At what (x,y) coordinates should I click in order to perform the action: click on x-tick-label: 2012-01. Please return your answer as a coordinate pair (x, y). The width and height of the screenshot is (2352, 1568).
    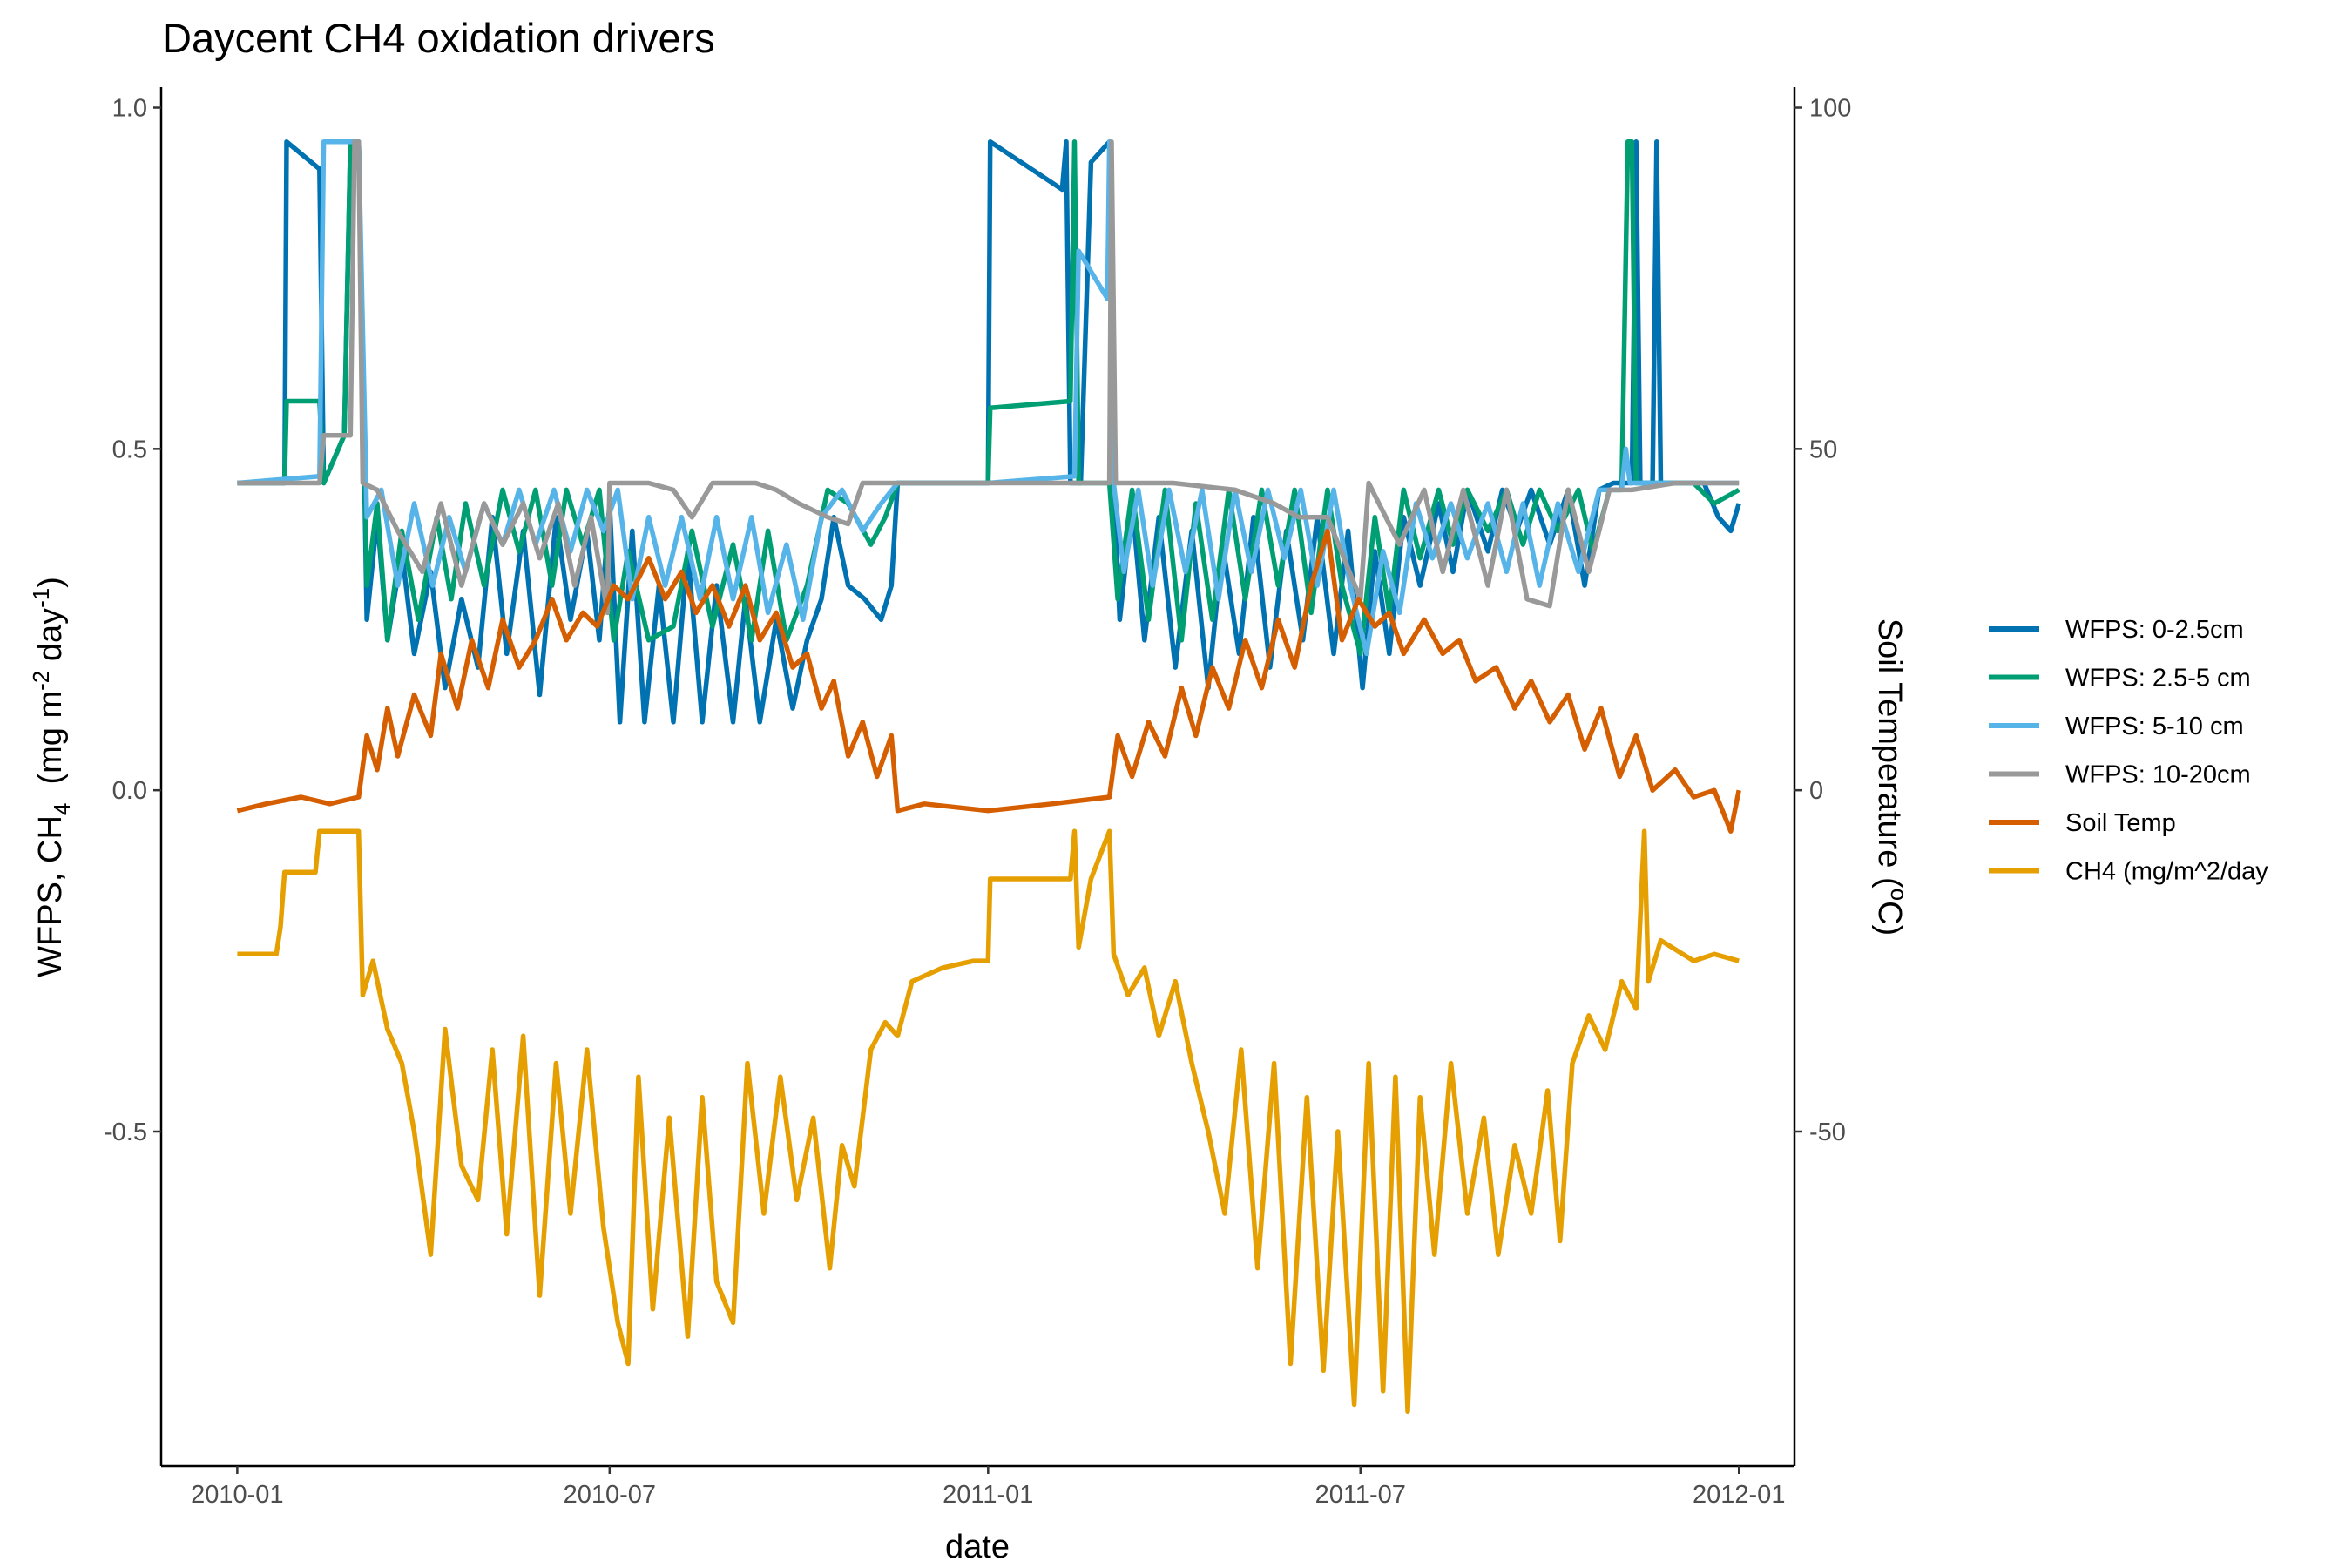
    Looking at the image, I should click on (1739, 1495).